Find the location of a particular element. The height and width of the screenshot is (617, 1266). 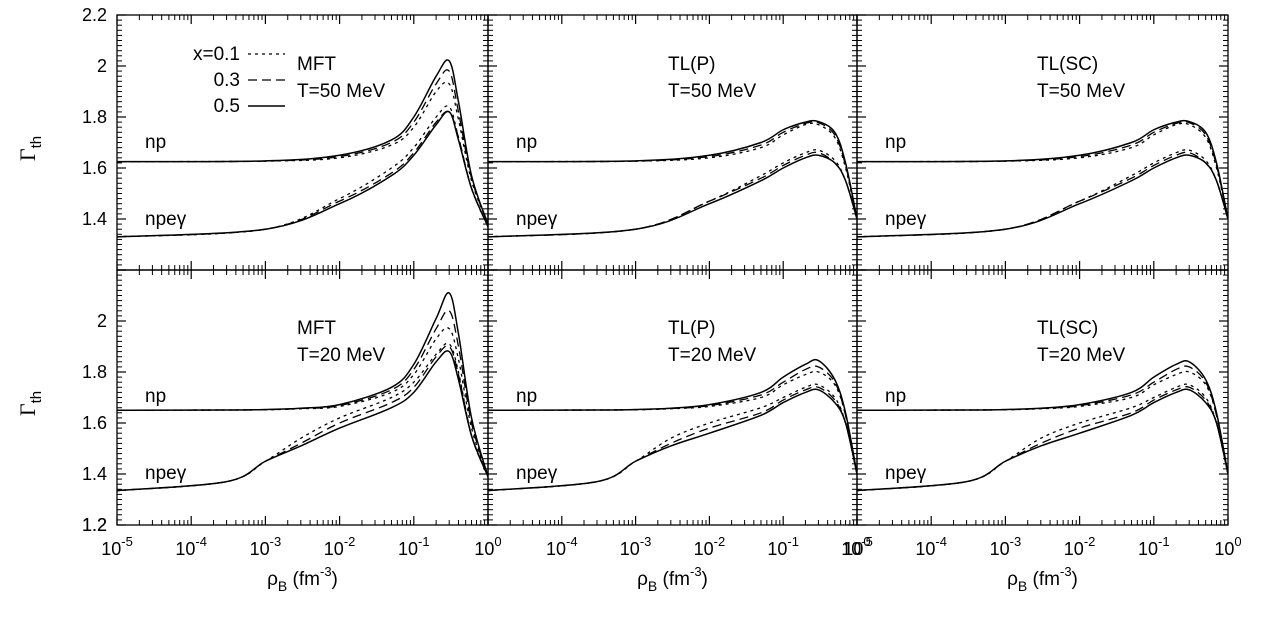

legend: x=0.1 0.3 0.5 is located at coordinates (239, 80).